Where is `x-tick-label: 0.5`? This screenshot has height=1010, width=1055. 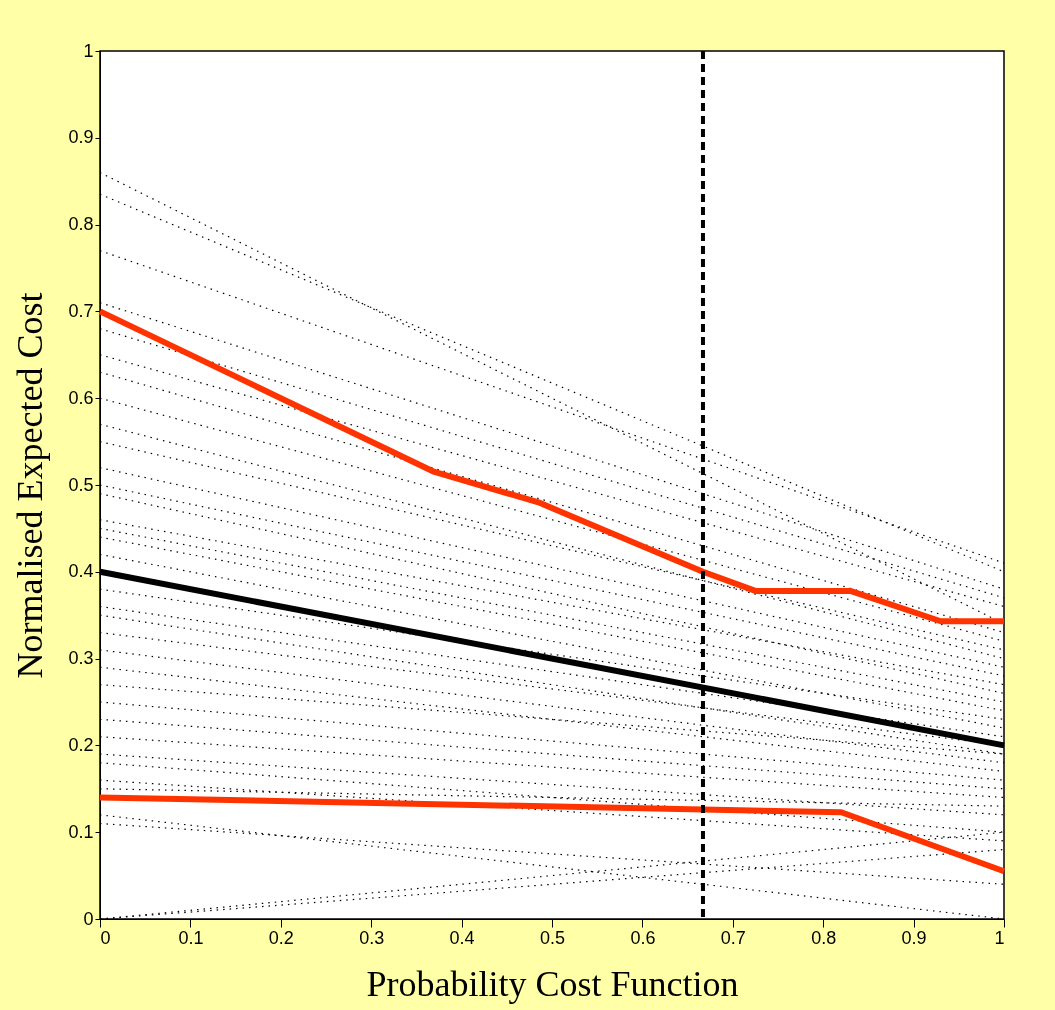
x-tick-label: 0.5 is located at coordinates (552, 937).